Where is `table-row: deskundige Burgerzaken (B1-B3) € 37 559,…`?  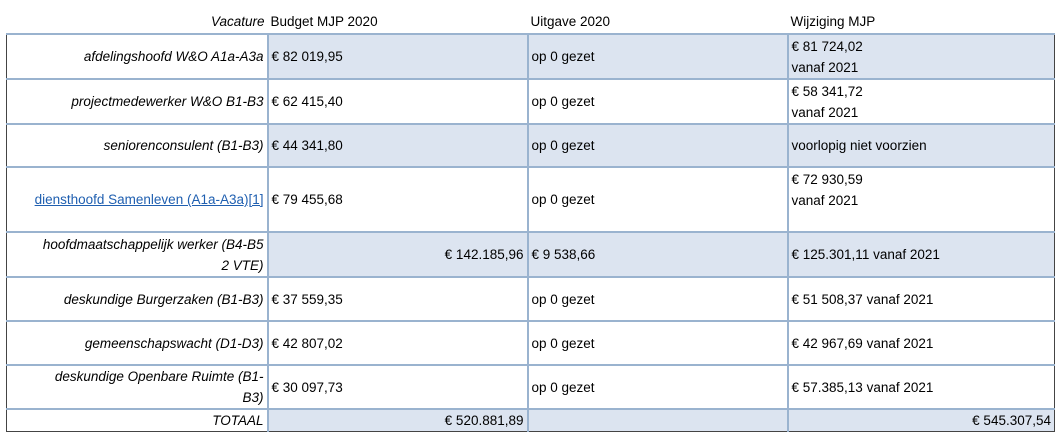 table-row: deskundige Burgerzaken (B1-B3) € 37 559,… is located at coordinates (530, 299).